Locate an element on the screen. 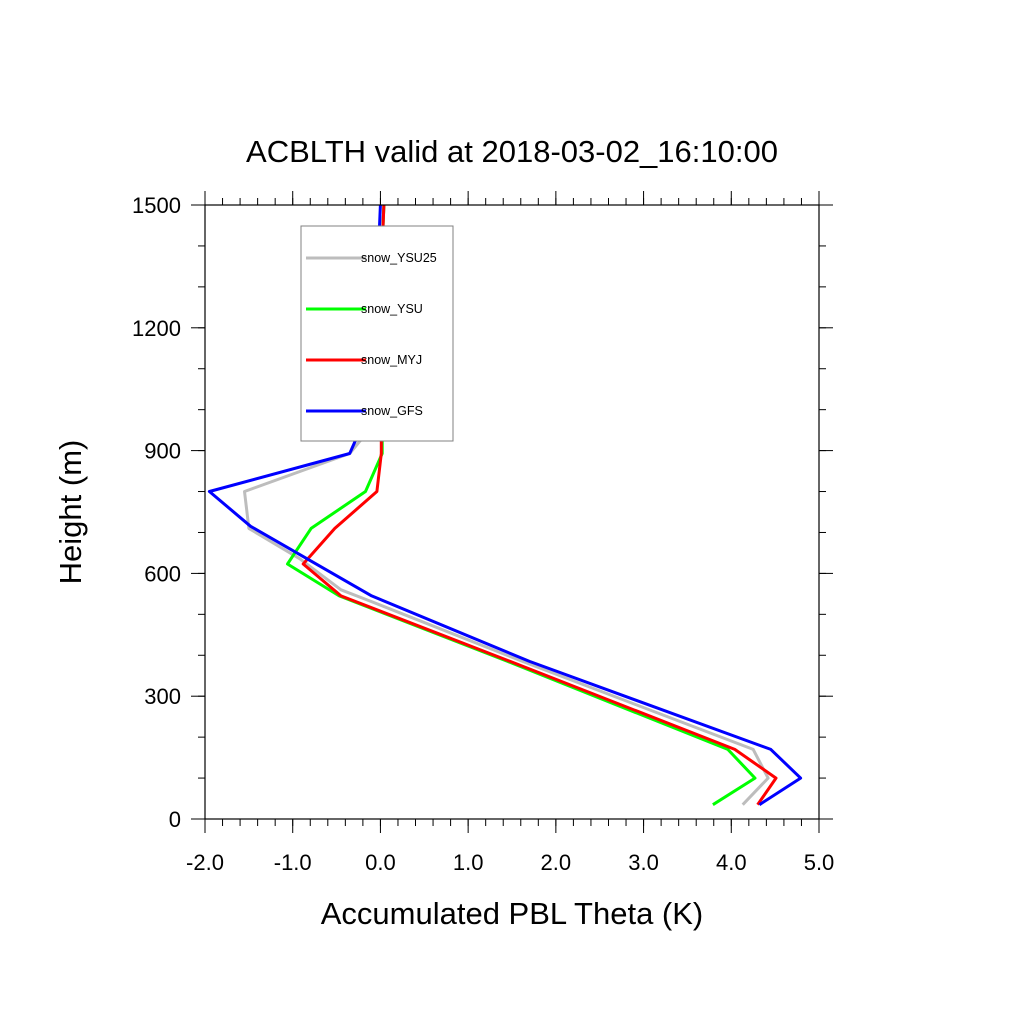 The image size is (1024, 1024). legend-label-snow_YSU25: snow_YSU25 is located at coordinates (399, 258).